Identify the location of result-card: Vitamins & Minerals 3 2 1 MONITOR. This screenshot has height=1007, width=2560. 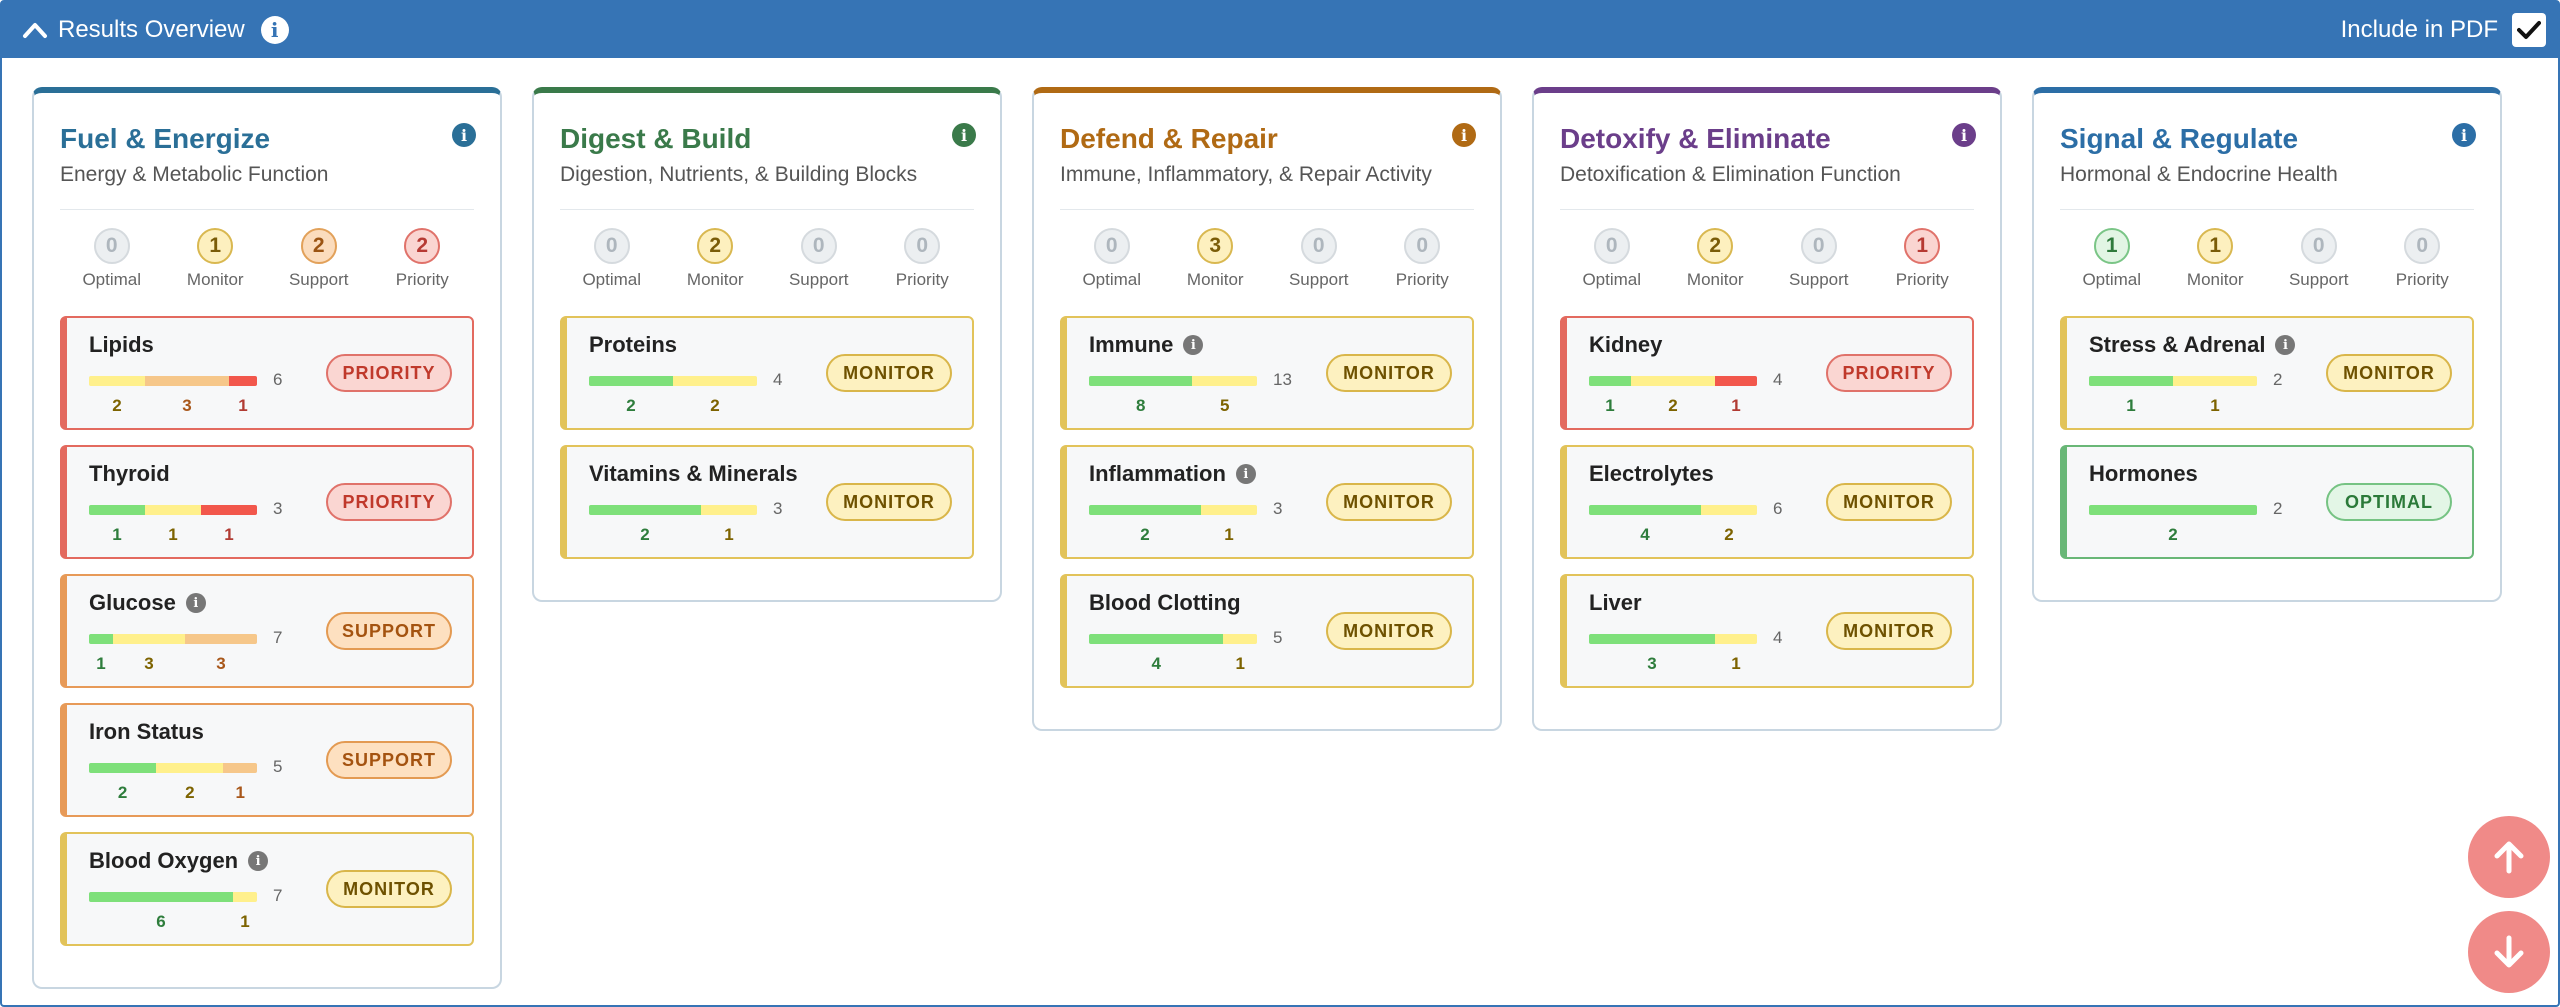
(767, 502).